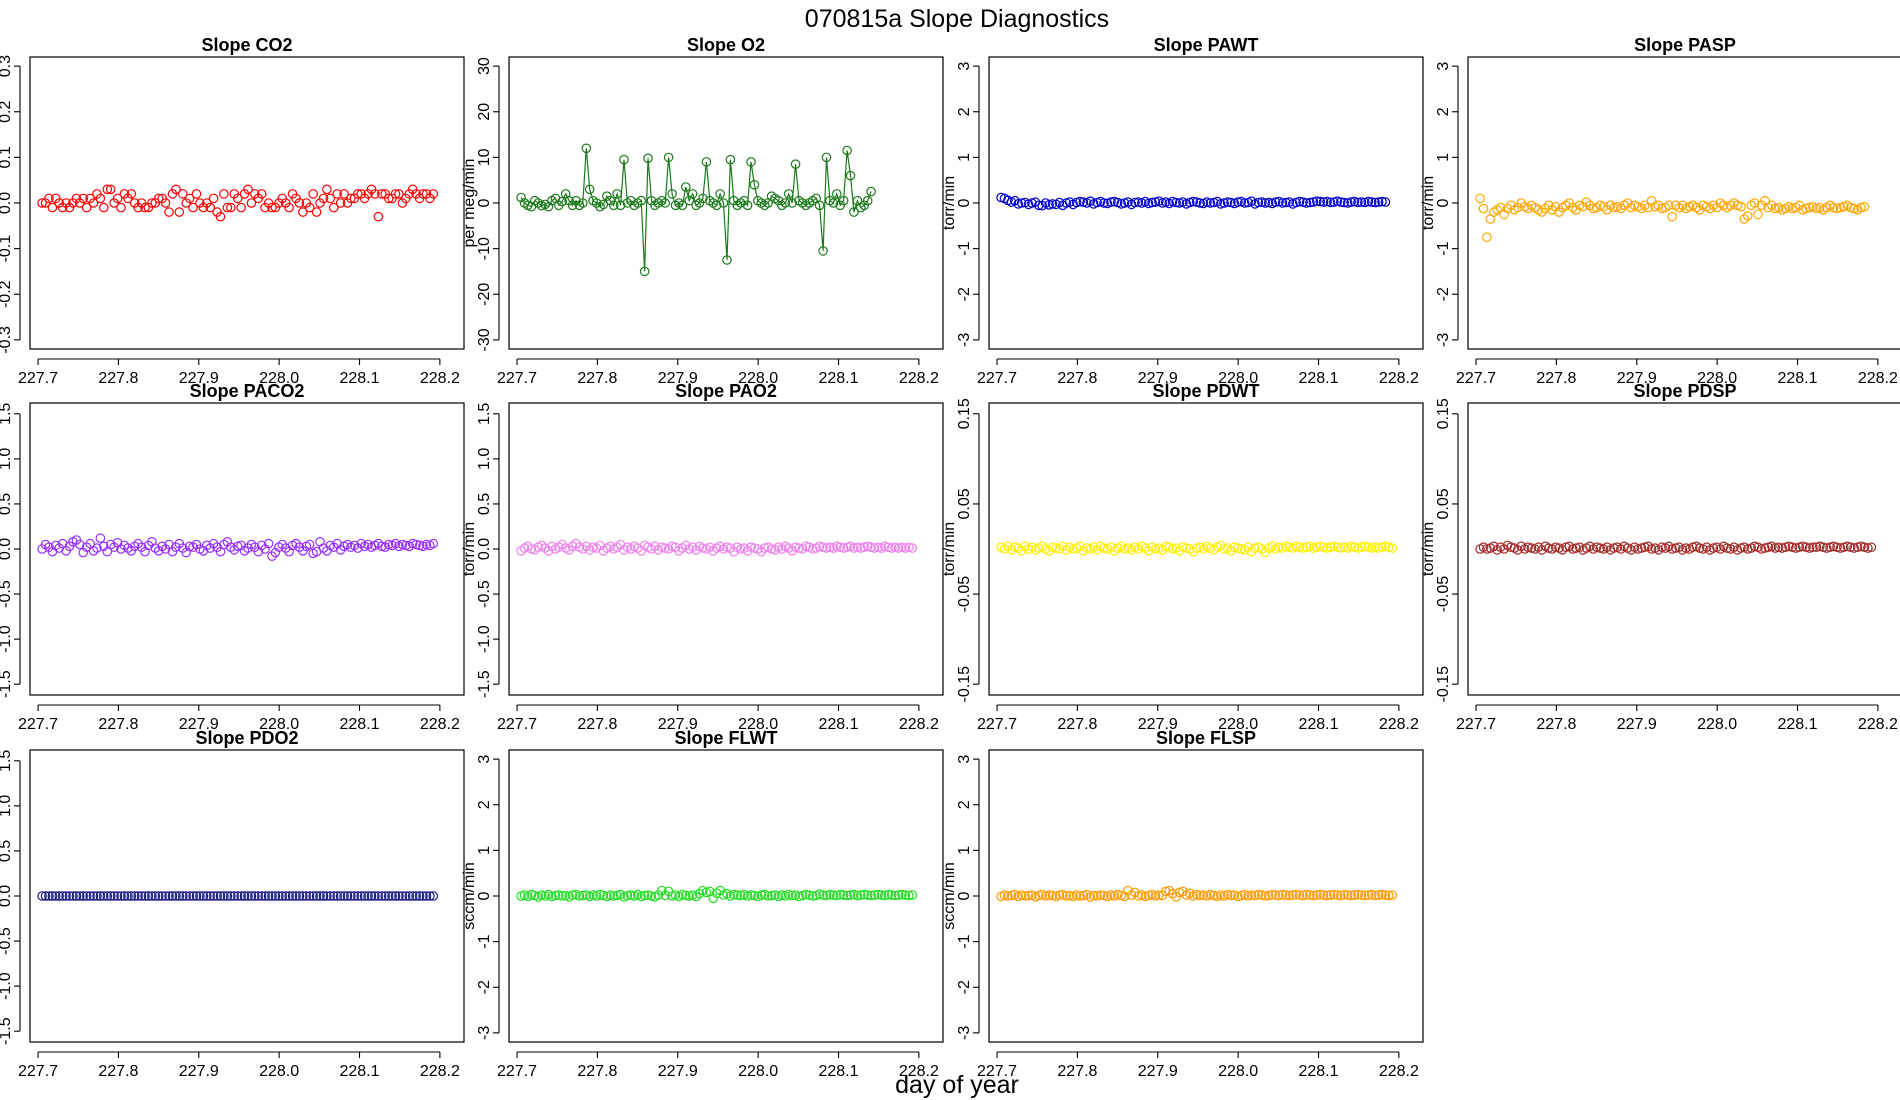 This screenshot has height=1100, width=1900. What do you see at coordinates (919, 724) in the screenshot?
I see `x-tick-label: 228.2` at bounding box center [919, 724].